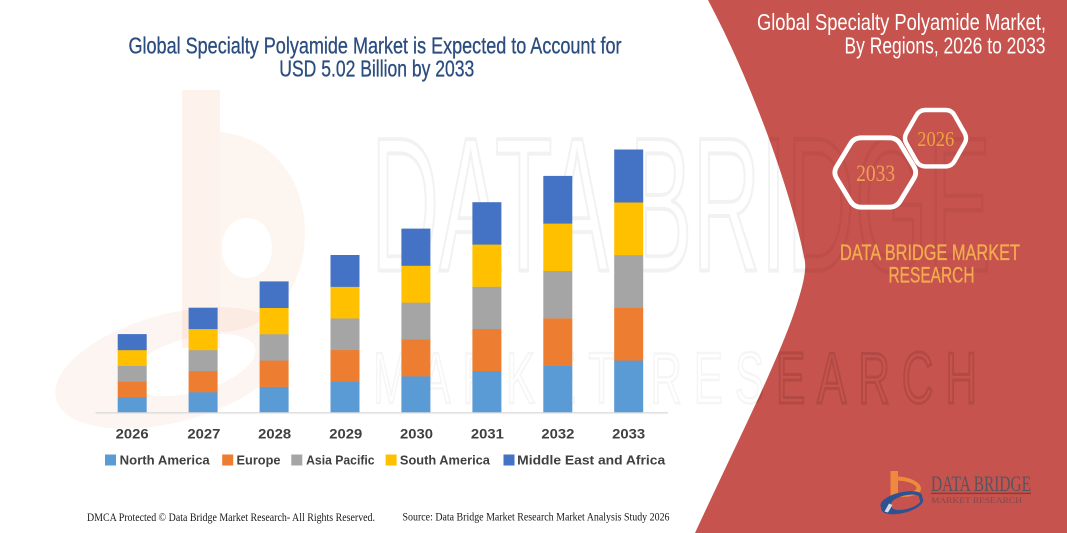 This screenshot has height=533, width=1067. What do you see at coordinates (445, 460) in the screenshot?
I see `svg-text: South America` at bounding box center [445, 460].